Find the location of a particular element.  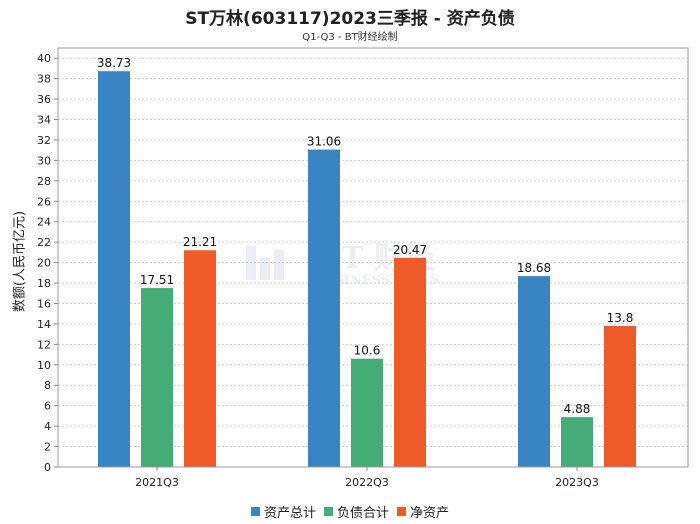

bar-value-label: 17.51 is located at coordinates (157, 280).